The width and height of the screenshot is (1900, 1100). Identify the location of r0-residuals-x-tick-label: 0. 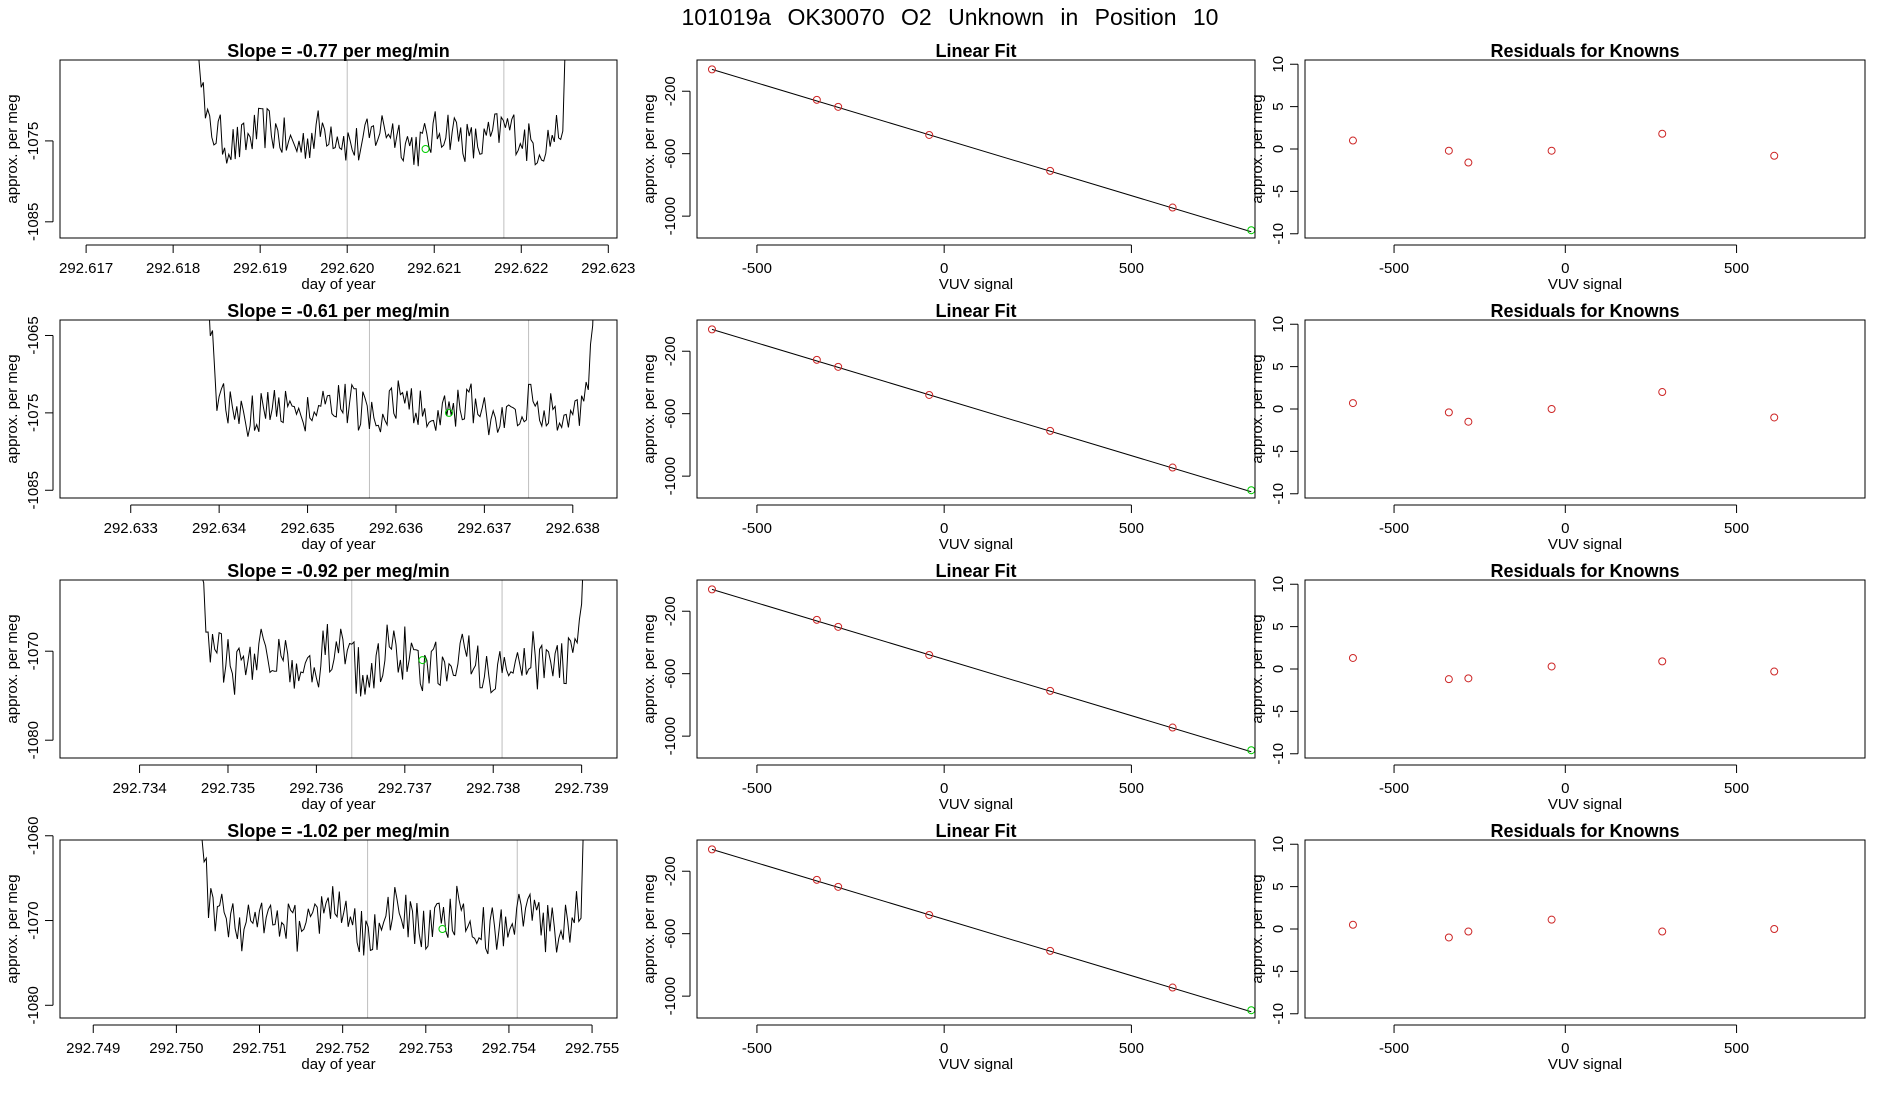
(1565, 268).